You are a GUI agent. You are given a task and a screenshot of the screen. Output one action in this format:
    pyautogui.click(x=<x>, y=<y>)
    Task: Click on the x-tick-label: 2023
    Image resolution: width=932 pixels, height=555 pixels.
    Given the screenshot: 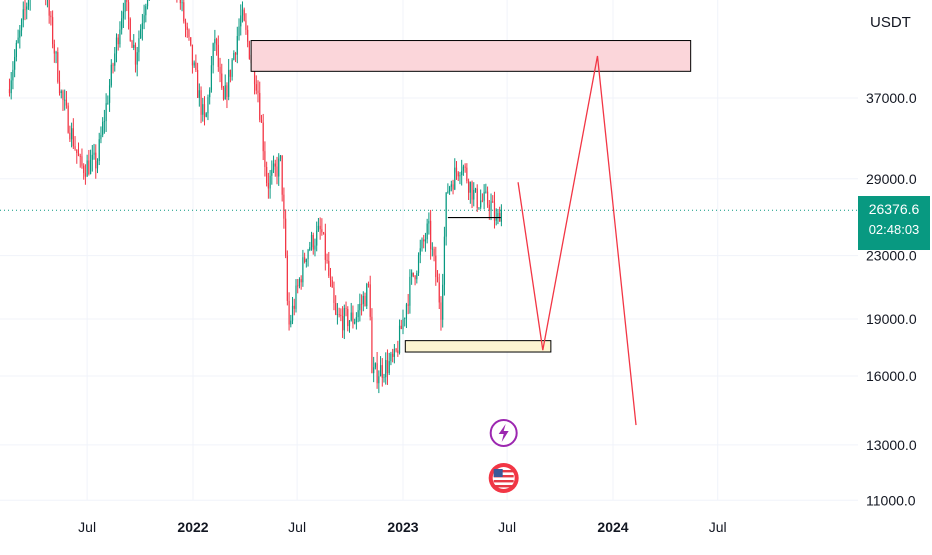 What is the action you would take?
    pyautogui.click(x=402, y=527)
    